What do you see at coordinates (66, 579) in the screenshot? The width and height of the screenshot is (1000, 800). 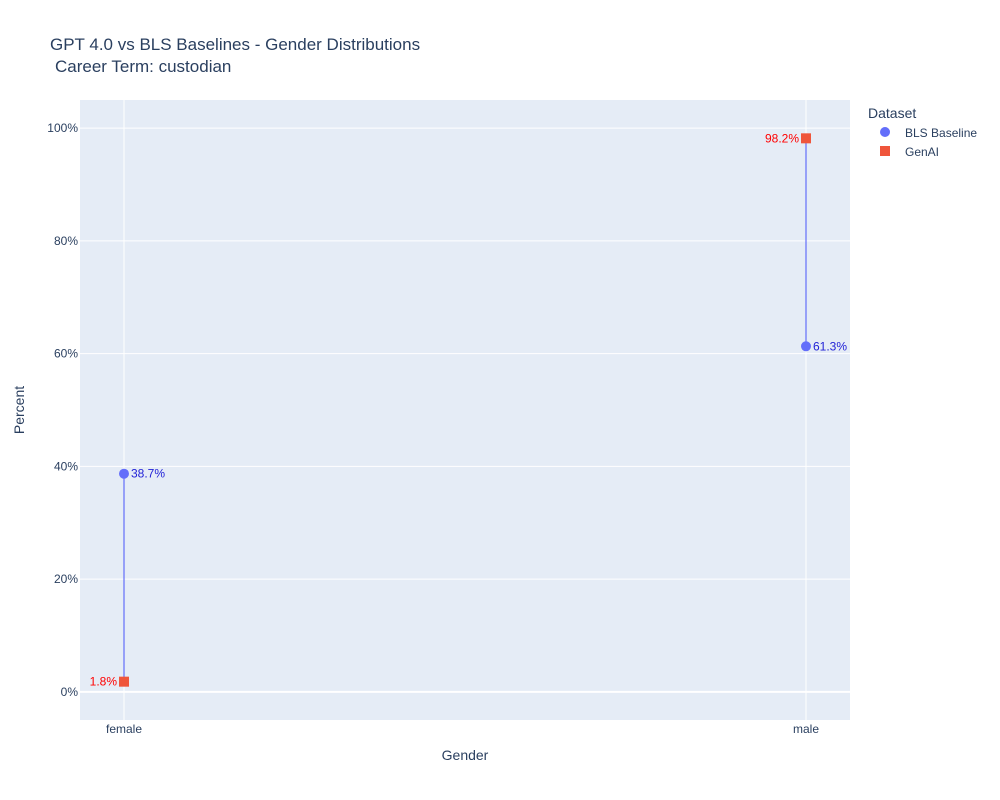 I see `y-tick-label: 20%` at bounding box center [66, 579].